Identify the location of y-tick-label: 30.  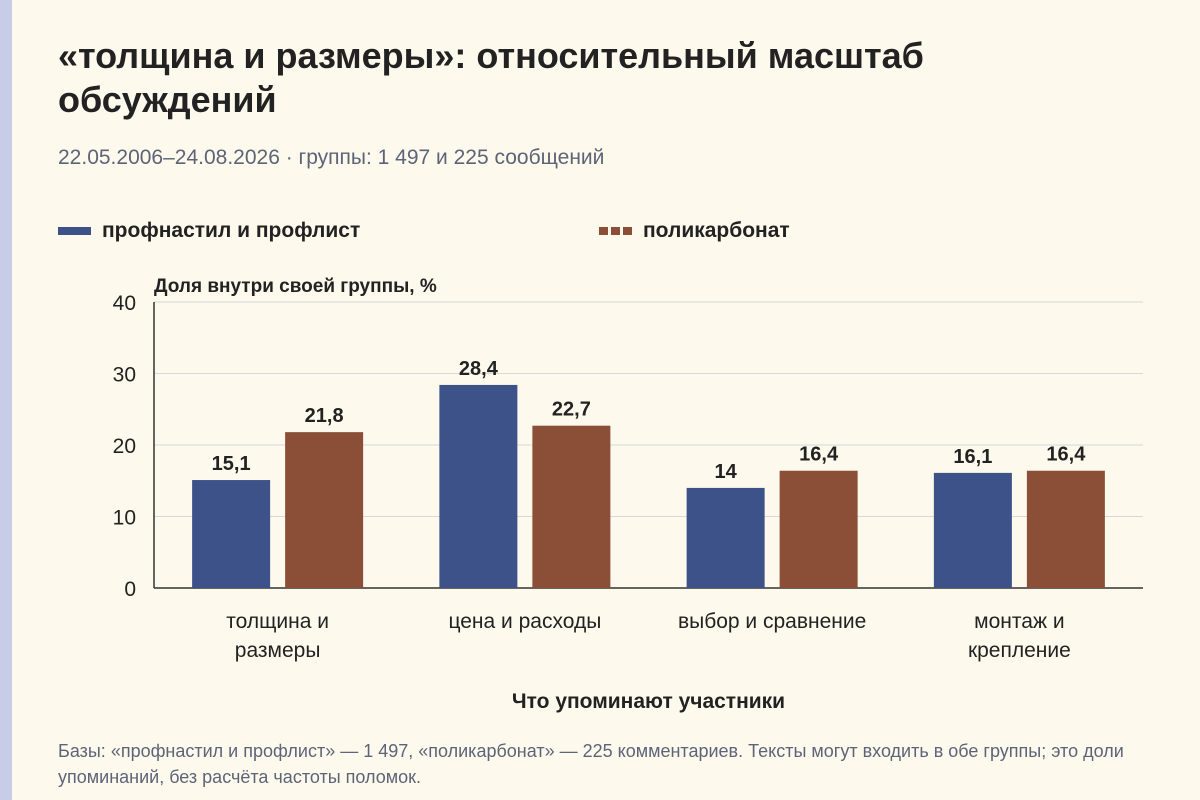
(124, 375).